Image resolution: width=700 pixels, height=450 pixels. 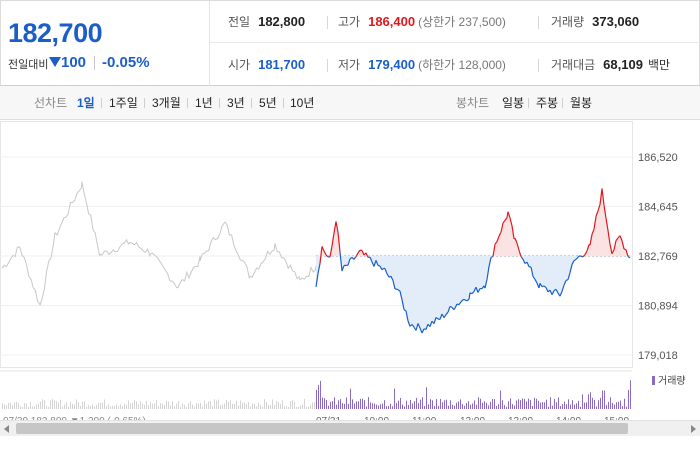 What do you see at coordinates (268, 103) in the screenshot?
I see `period-5y: 5년` at bounding box center [268, 103].